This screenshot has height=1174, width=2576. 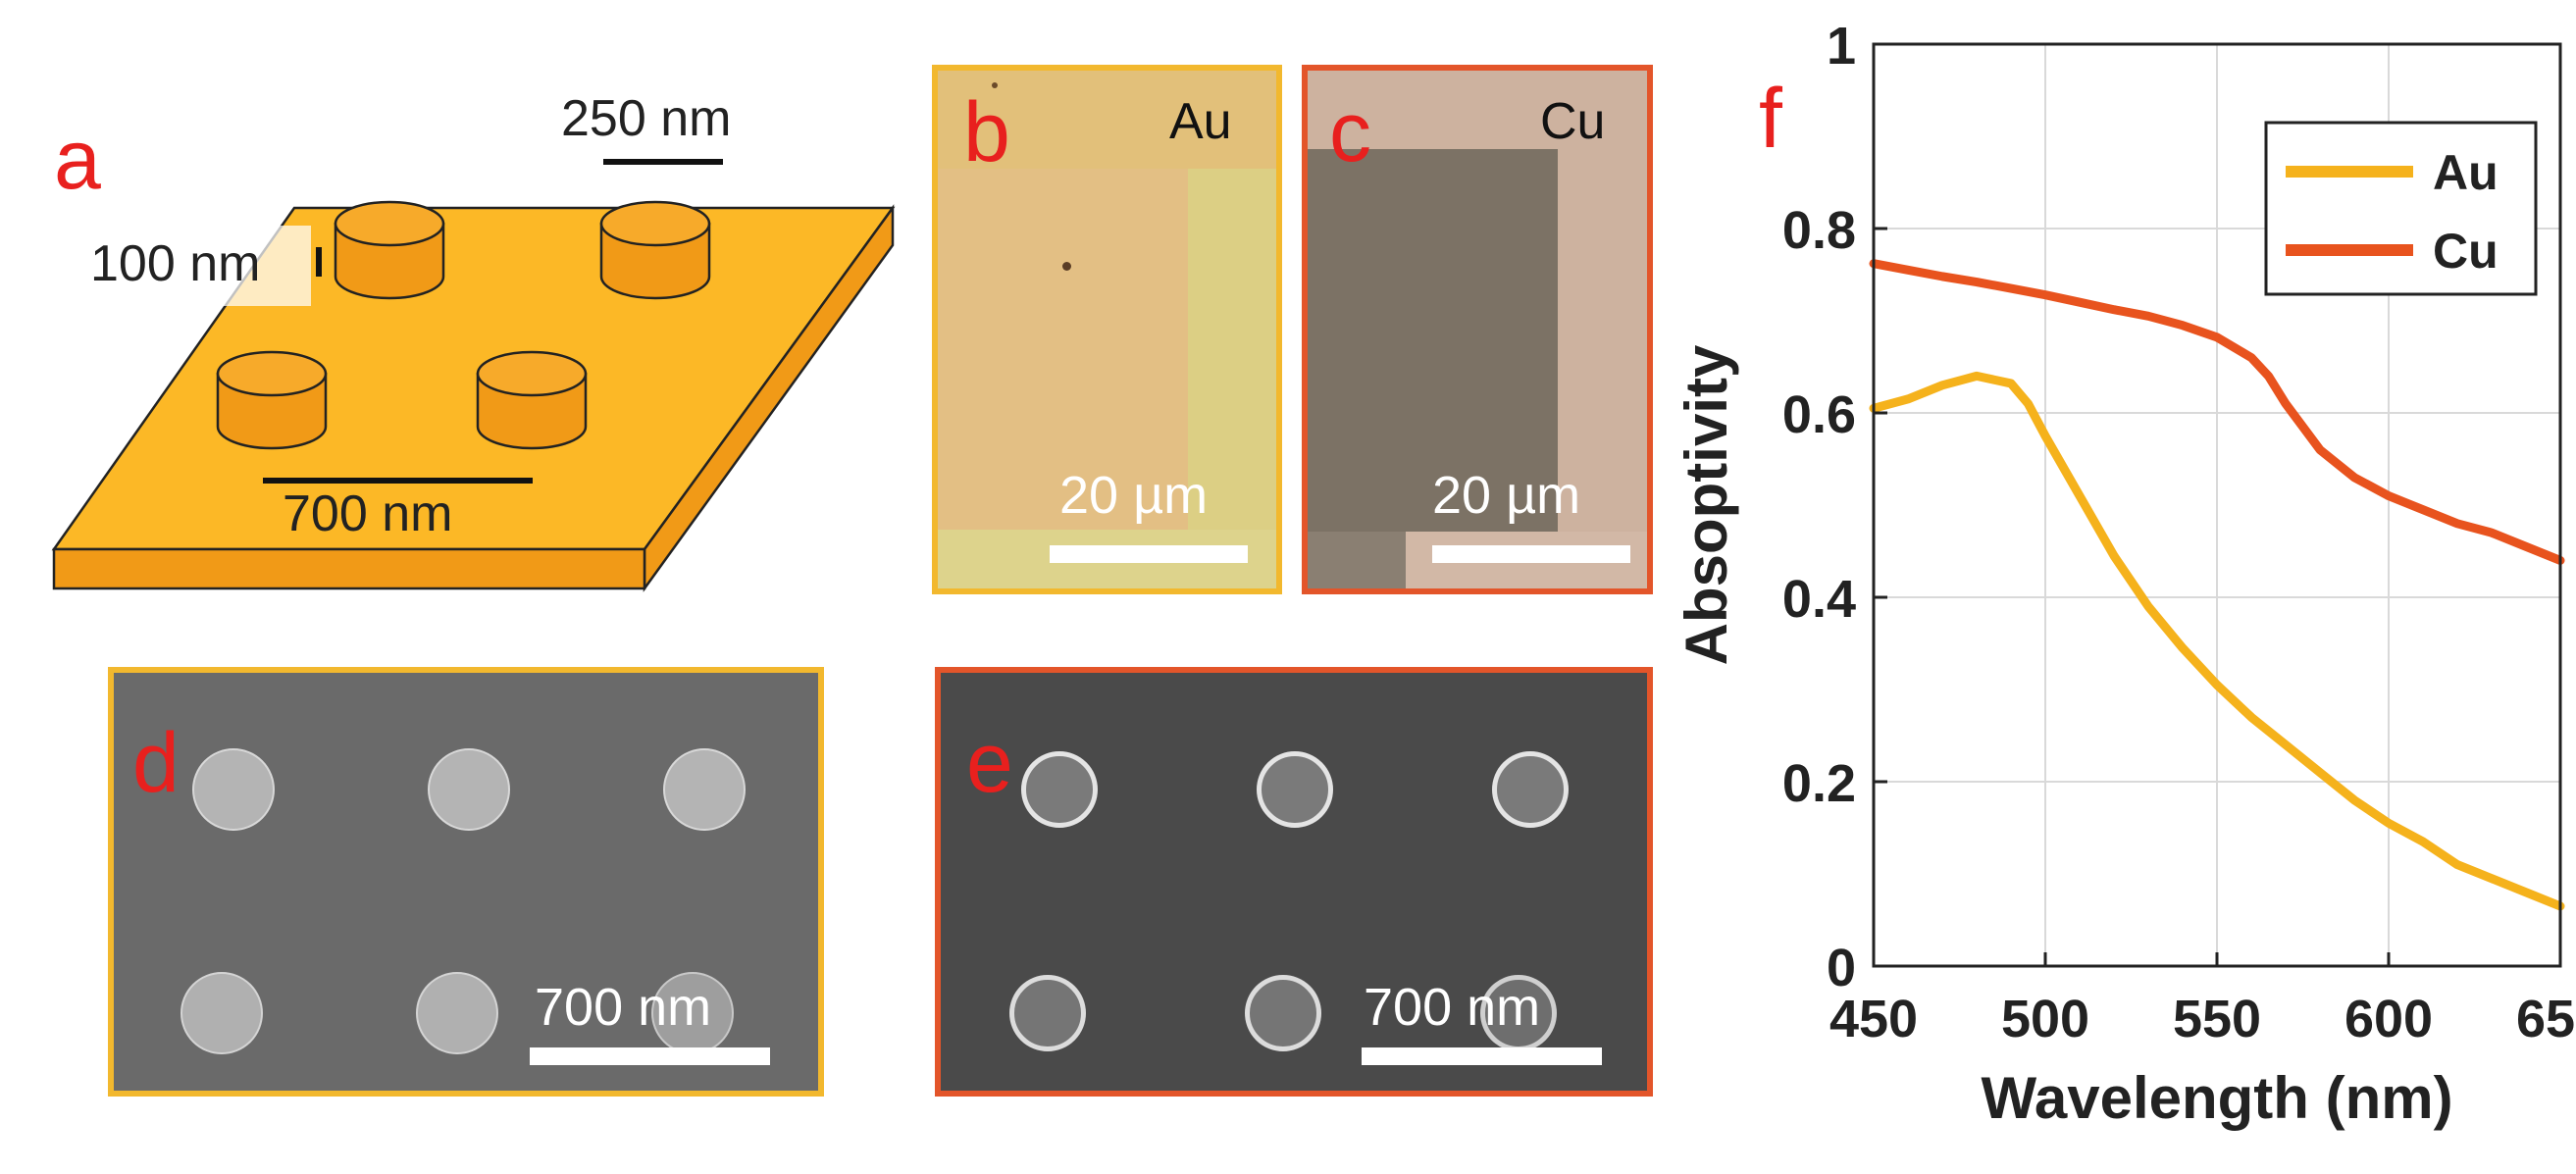 I want to click on x-tick-label: 600, so click(x=2388, y=1019).